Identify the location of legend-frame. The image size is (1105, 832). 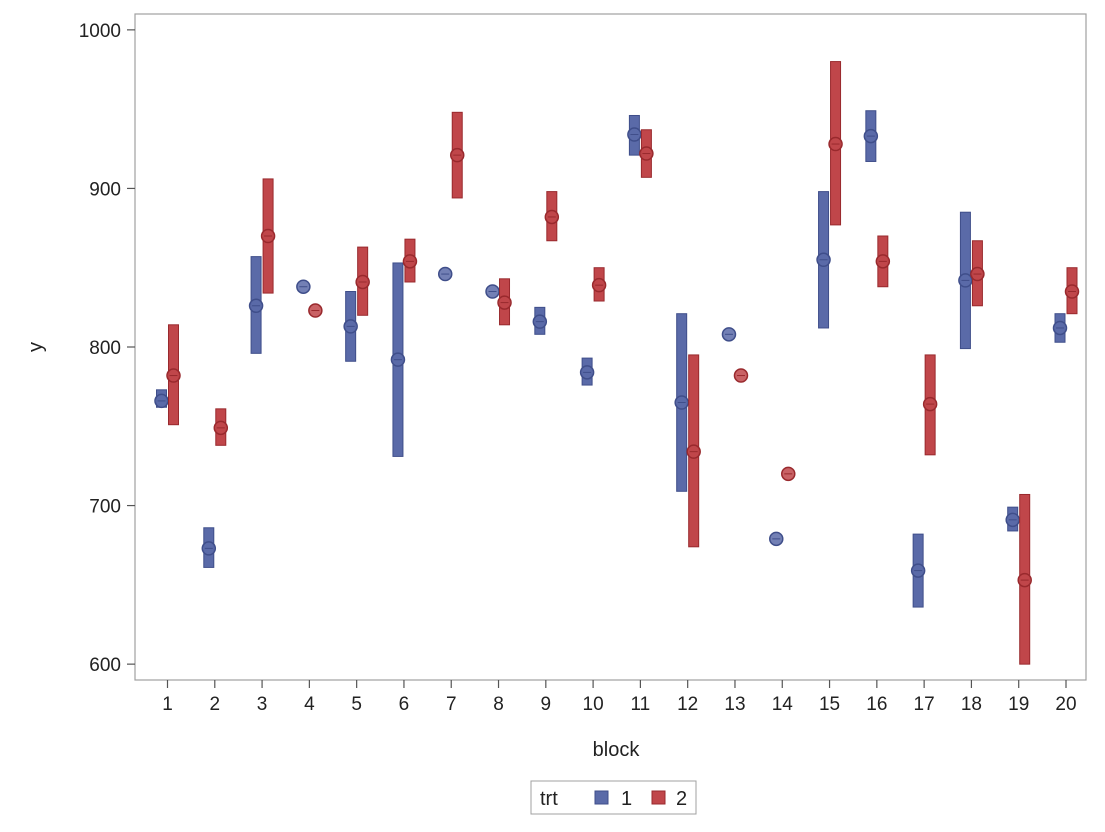
(613, 797).